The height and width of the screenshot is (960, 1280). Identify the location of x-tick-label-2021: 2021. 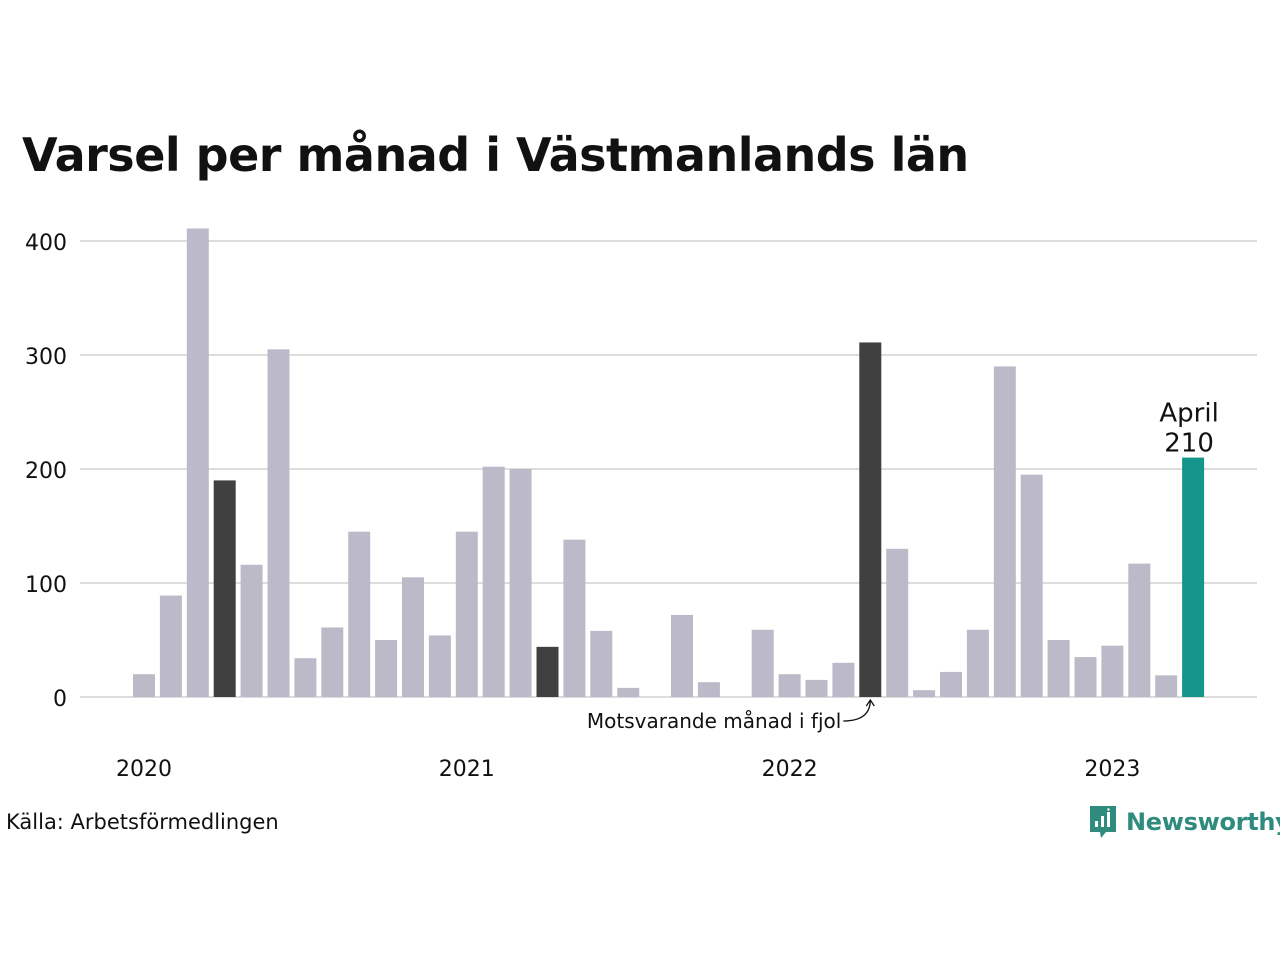
(467, 769).